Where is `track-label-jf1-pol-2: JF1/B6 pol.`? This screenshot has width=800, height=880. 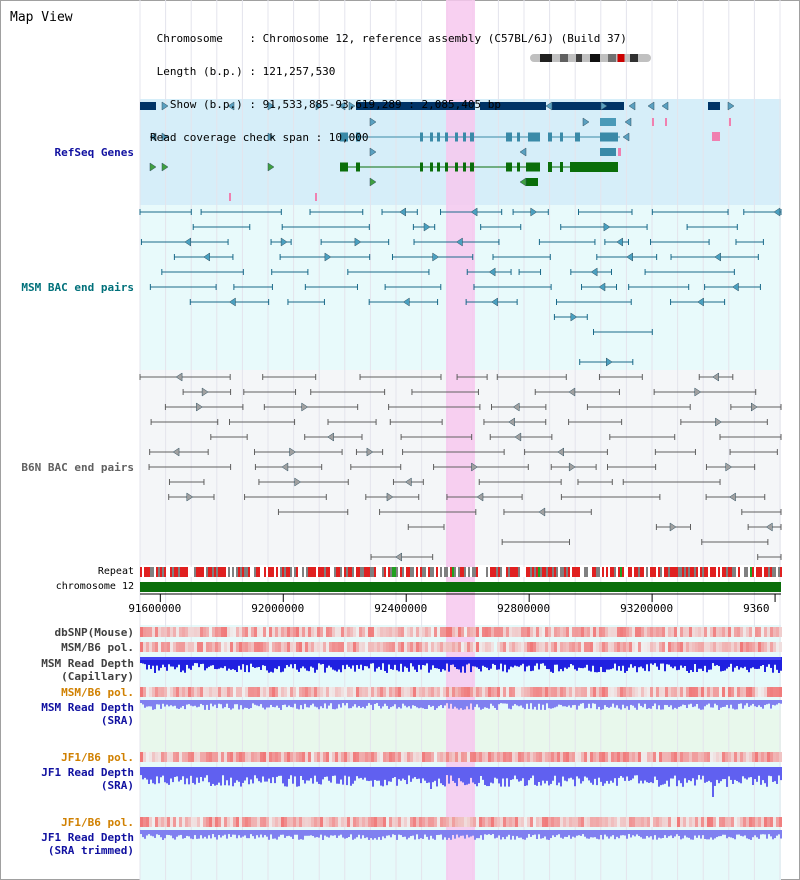 track-label-jf1-pol-2: JF1/B6 pol. is located at coordinates (97, 822).